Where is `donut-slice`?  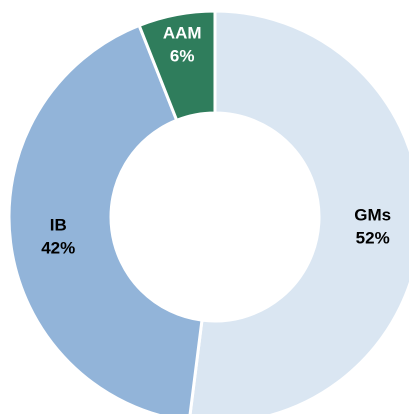 donut-slice is located at coordinates (177, 66).